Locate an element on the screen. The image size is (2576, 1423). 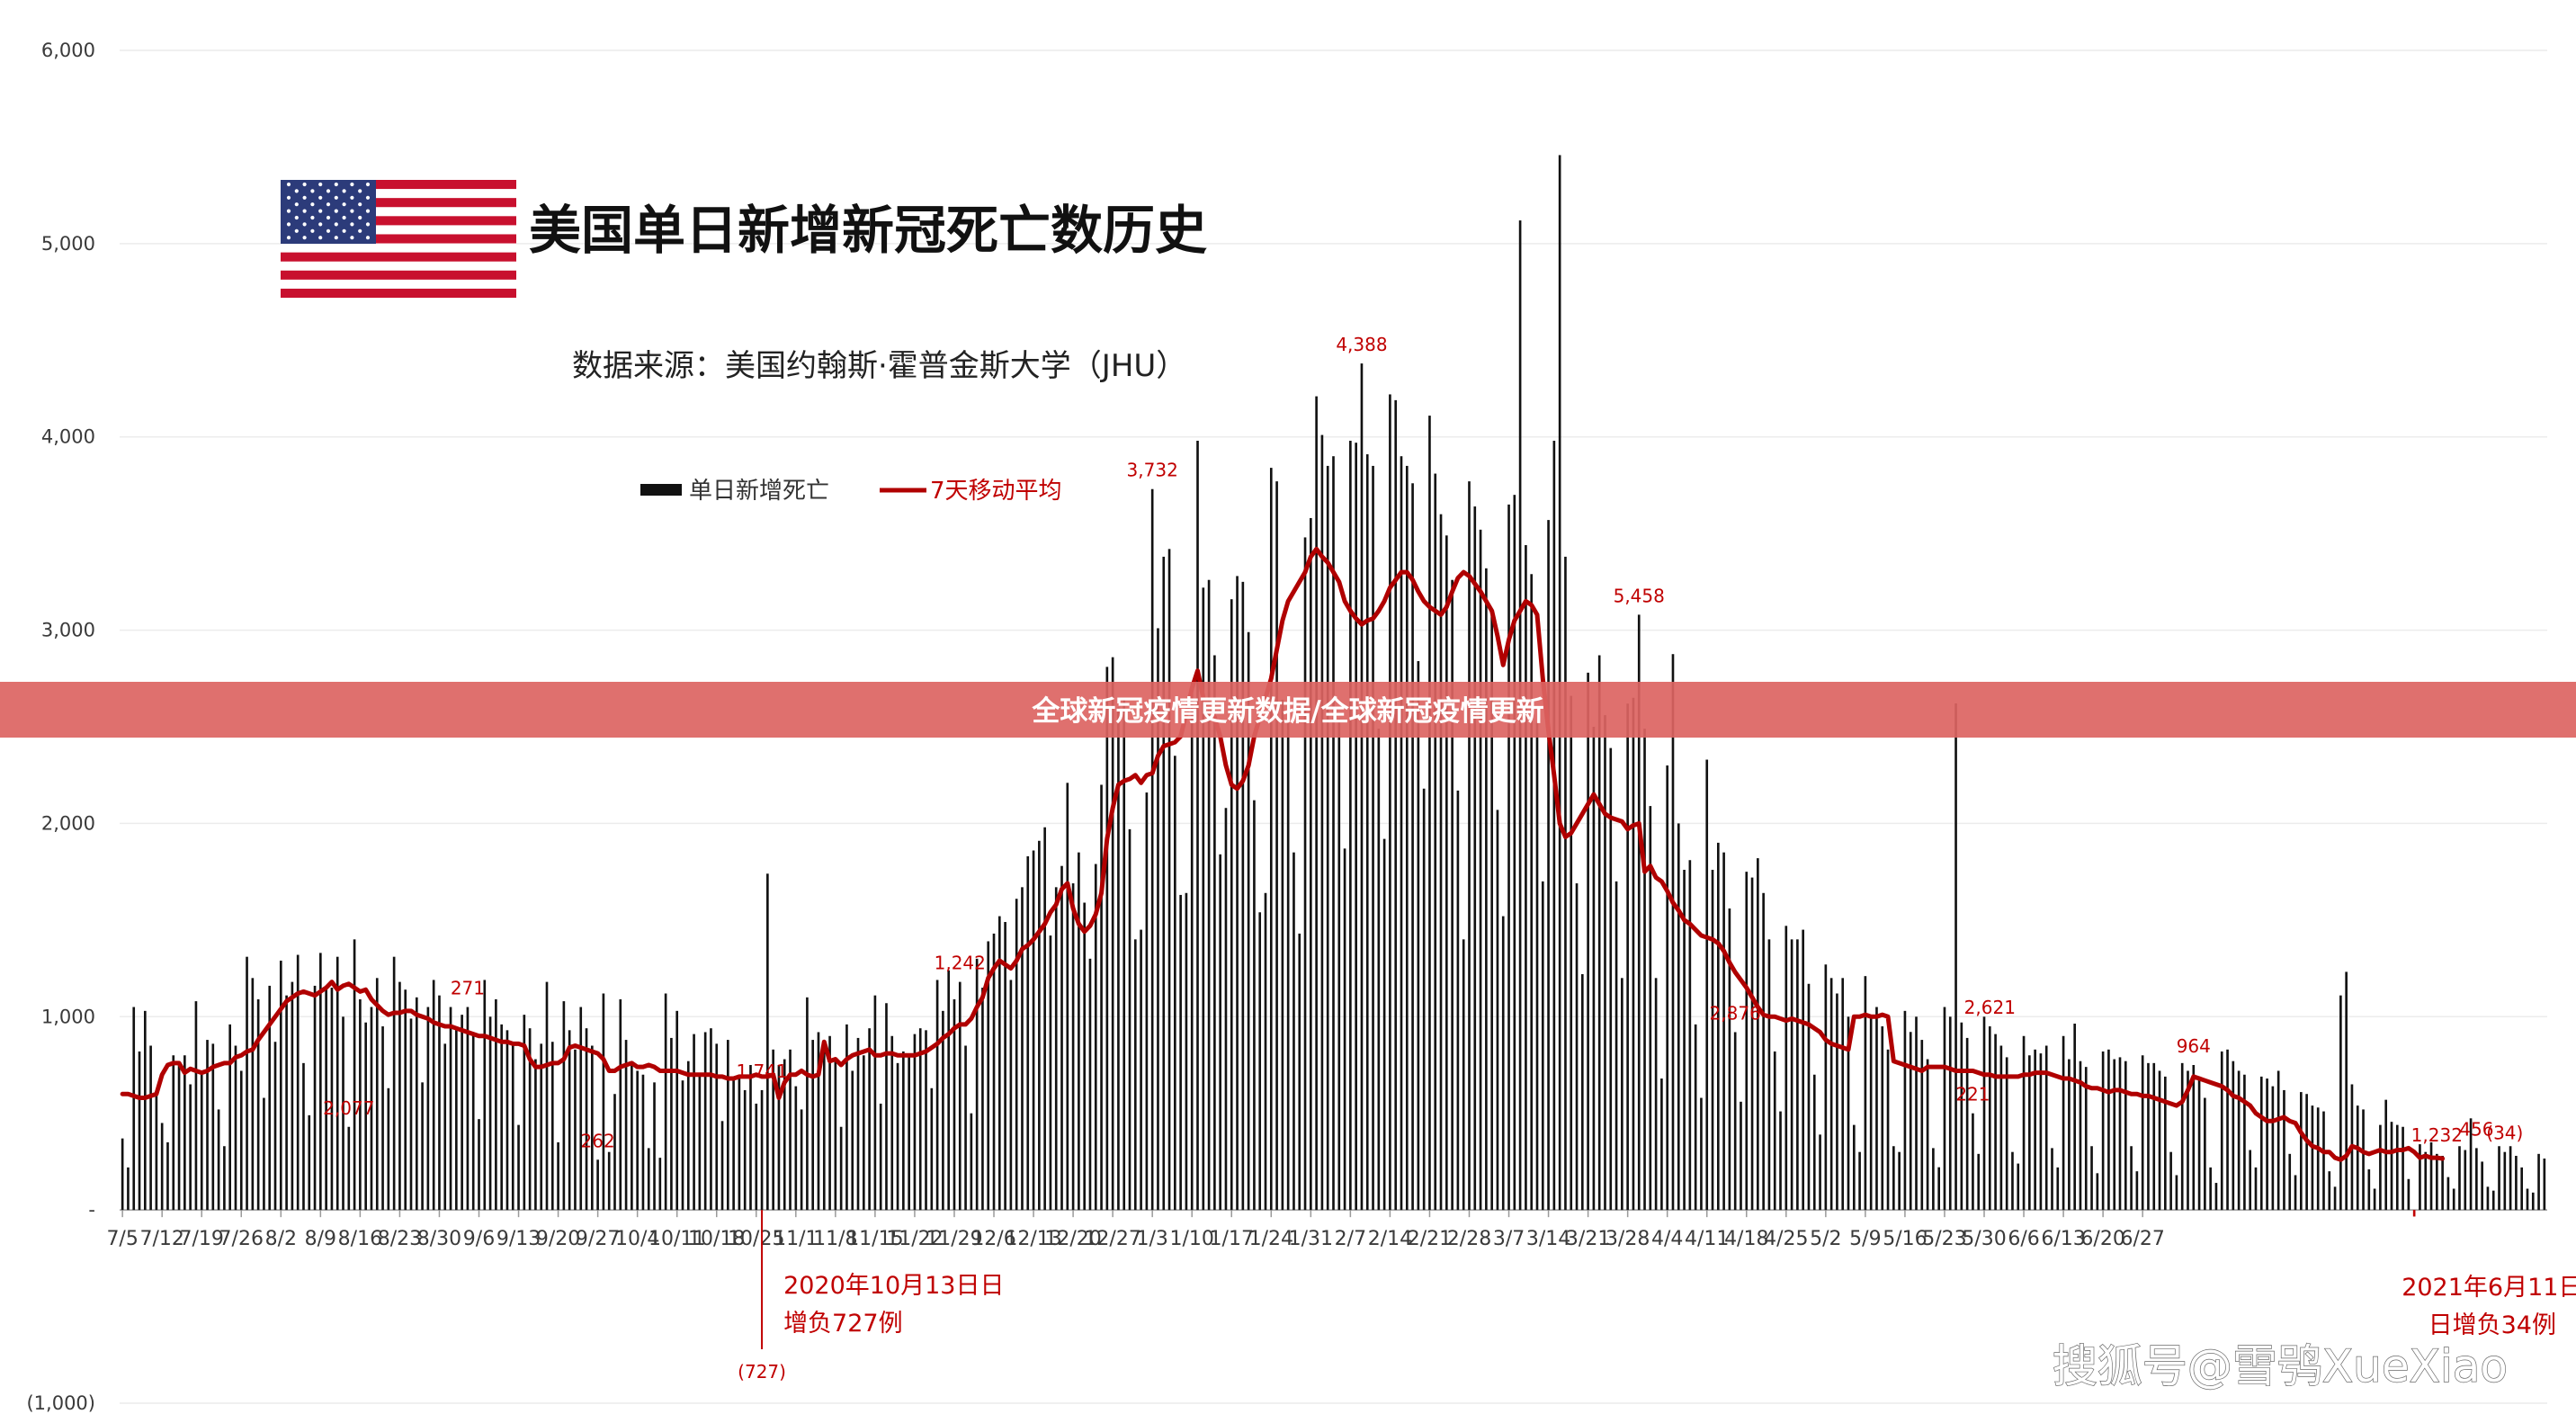
peak-label: 474 is located at coordinates (2555, 2).